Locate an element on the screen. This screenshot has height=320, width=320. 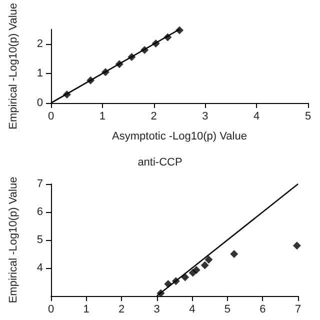
y-tick-label: 5 is located at coordinates (39, 240).